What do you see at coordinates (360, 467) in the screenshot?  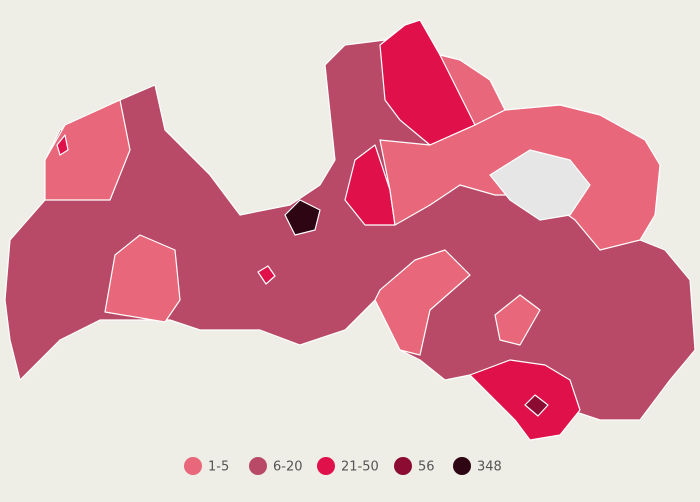 I see `legend-label: 21-50` at bounding box center [360, 467].